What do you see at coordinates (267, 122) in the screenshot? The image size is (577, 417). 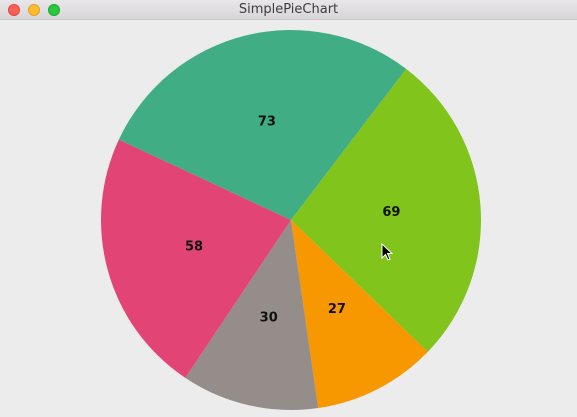 I see `pie-slice-label: 73` at bounding box center [267, 122].